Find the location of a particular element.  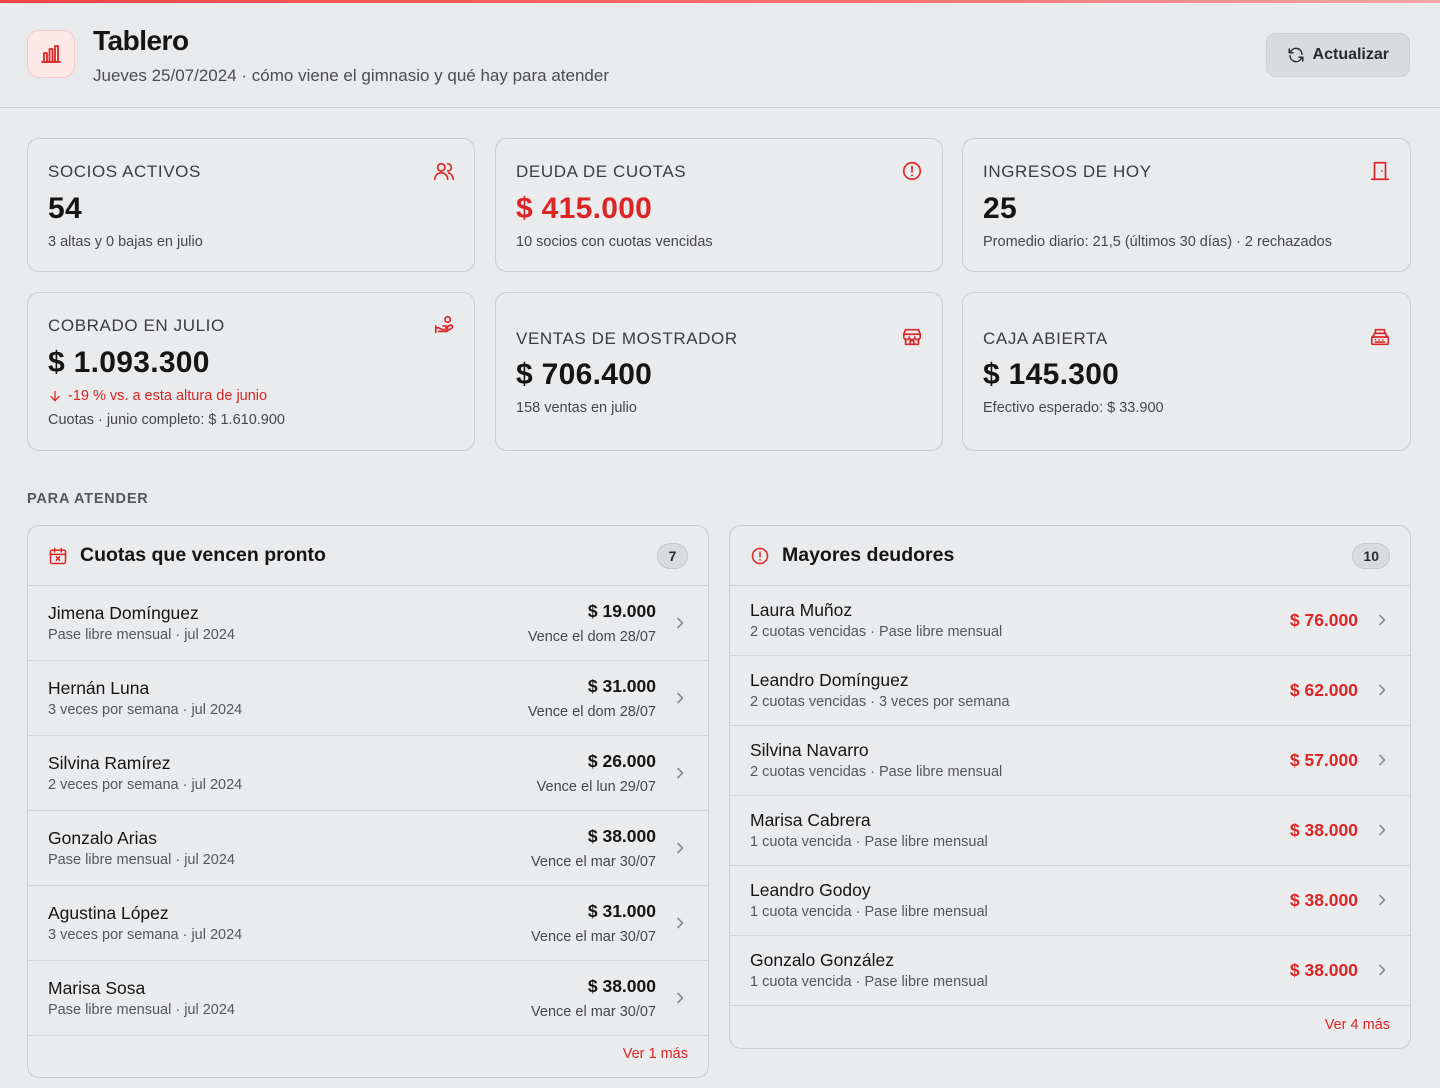

kpi-subtext: 158 ventas en julio is located at coordinates (576, 408).